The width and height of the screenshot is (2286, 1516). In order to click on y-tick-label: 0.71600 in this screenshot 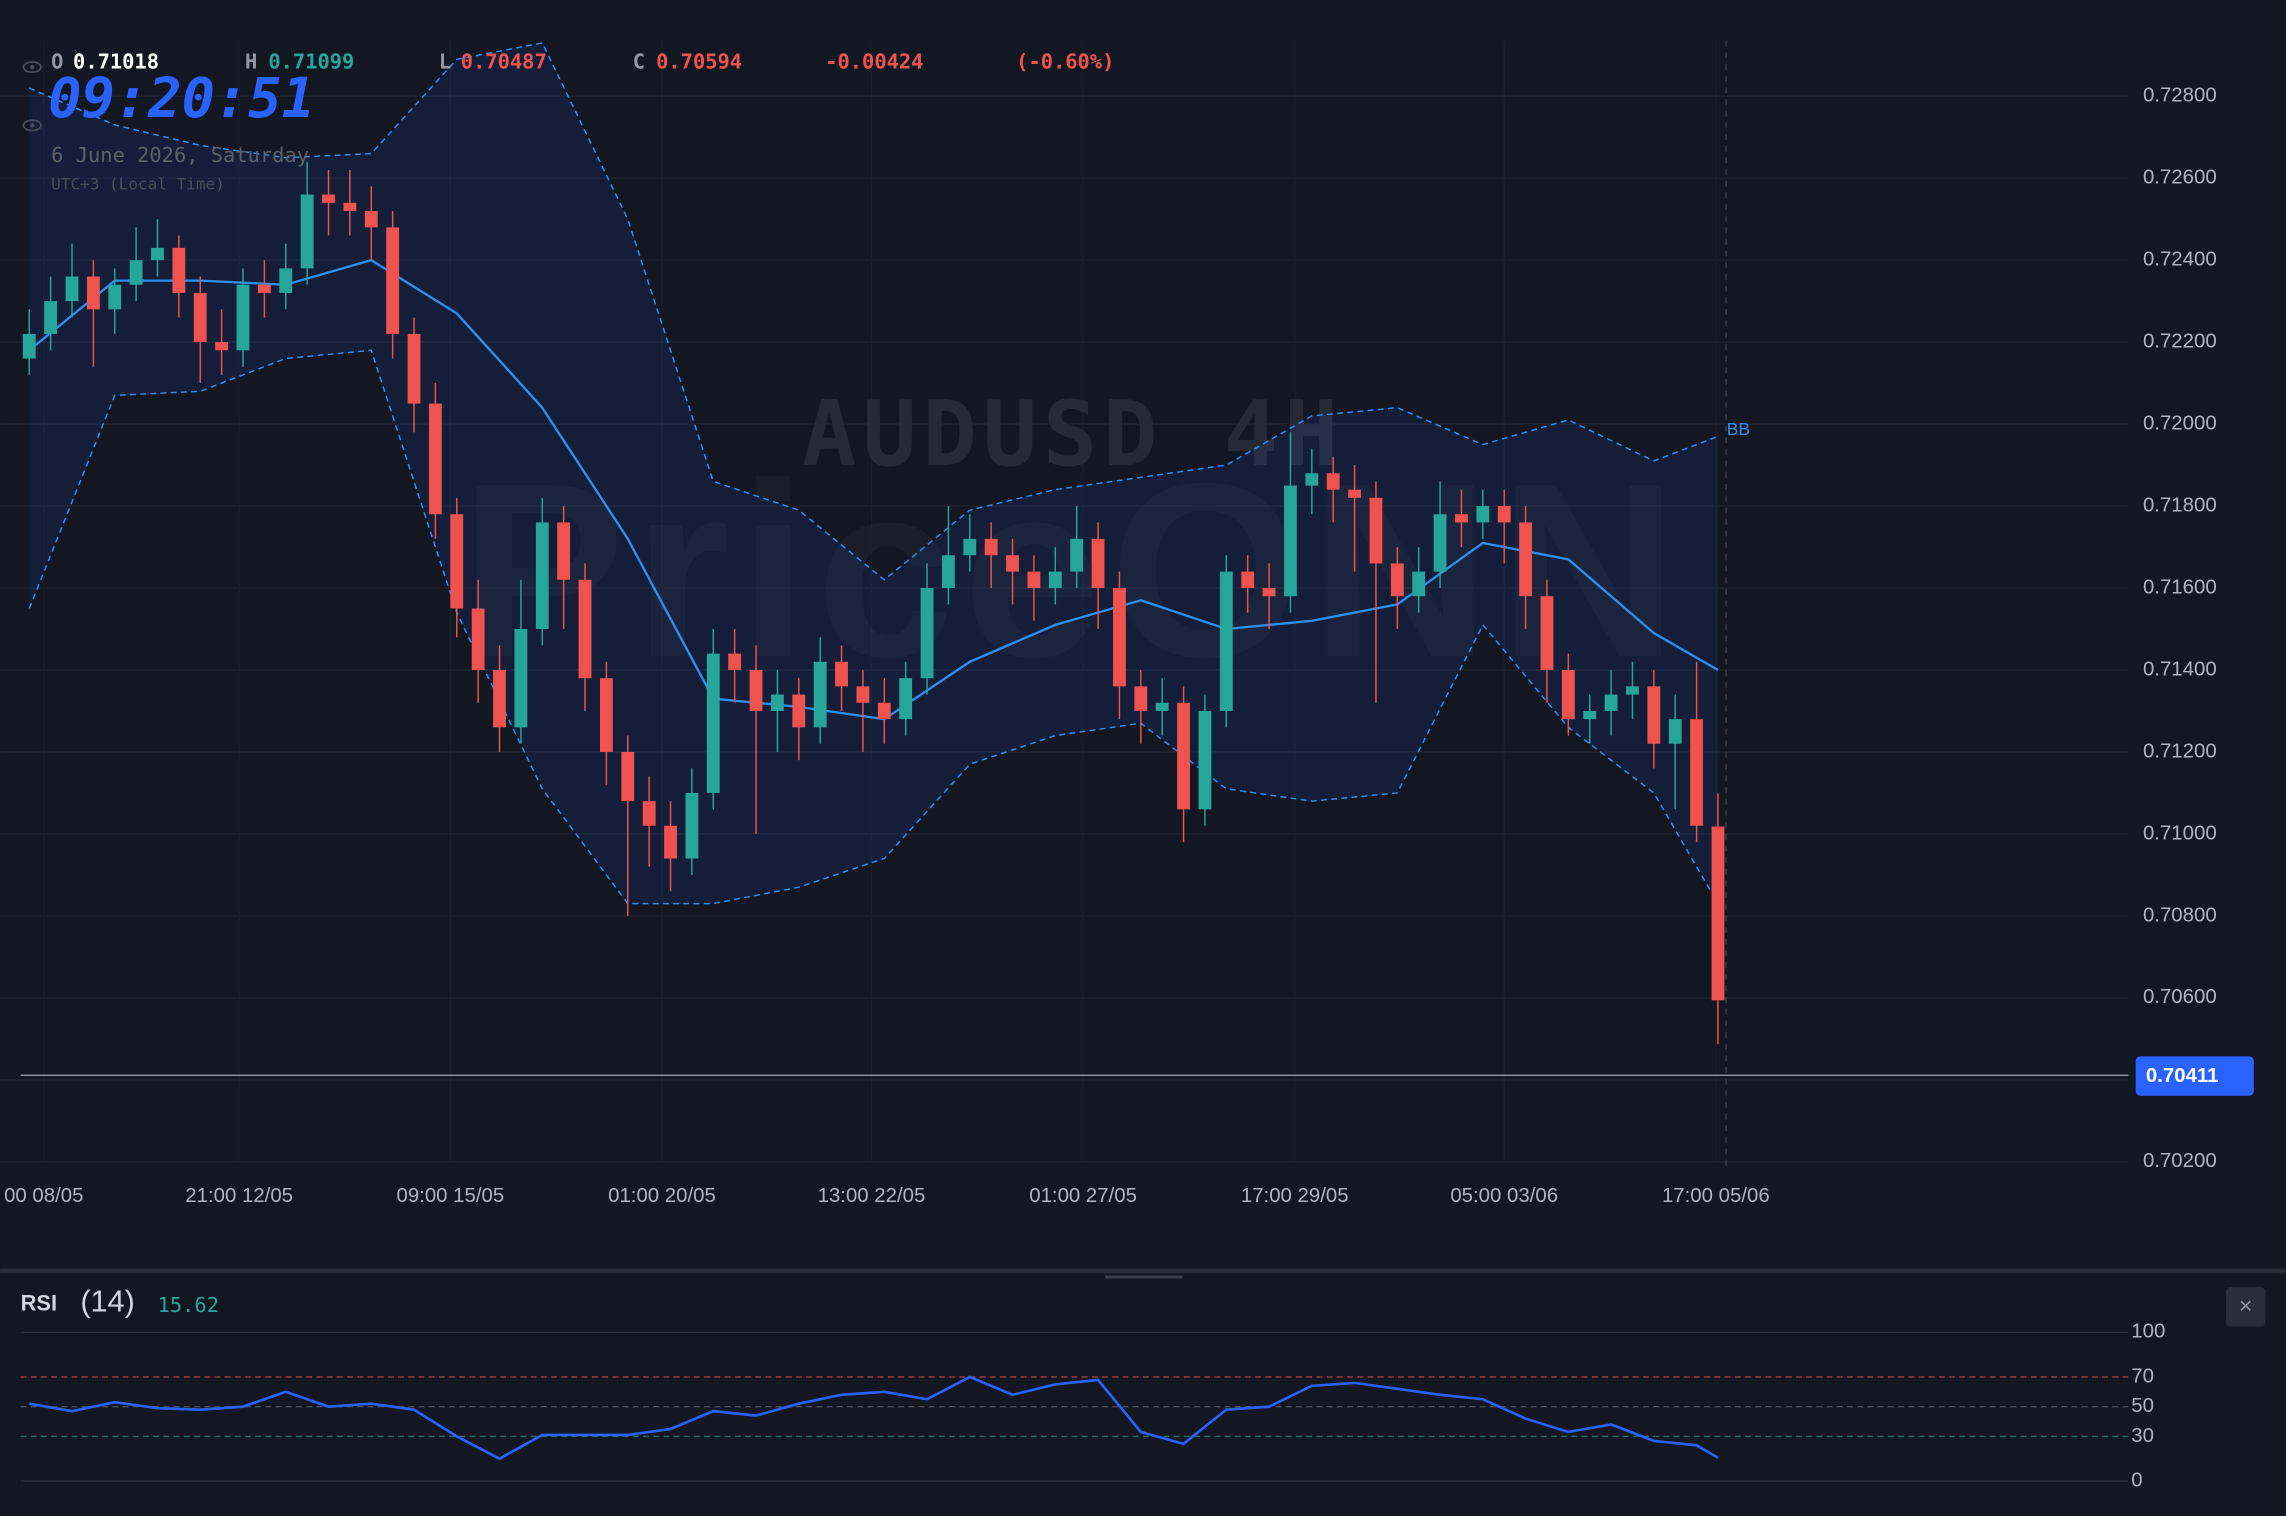, I will do `click(2180, 587)`.